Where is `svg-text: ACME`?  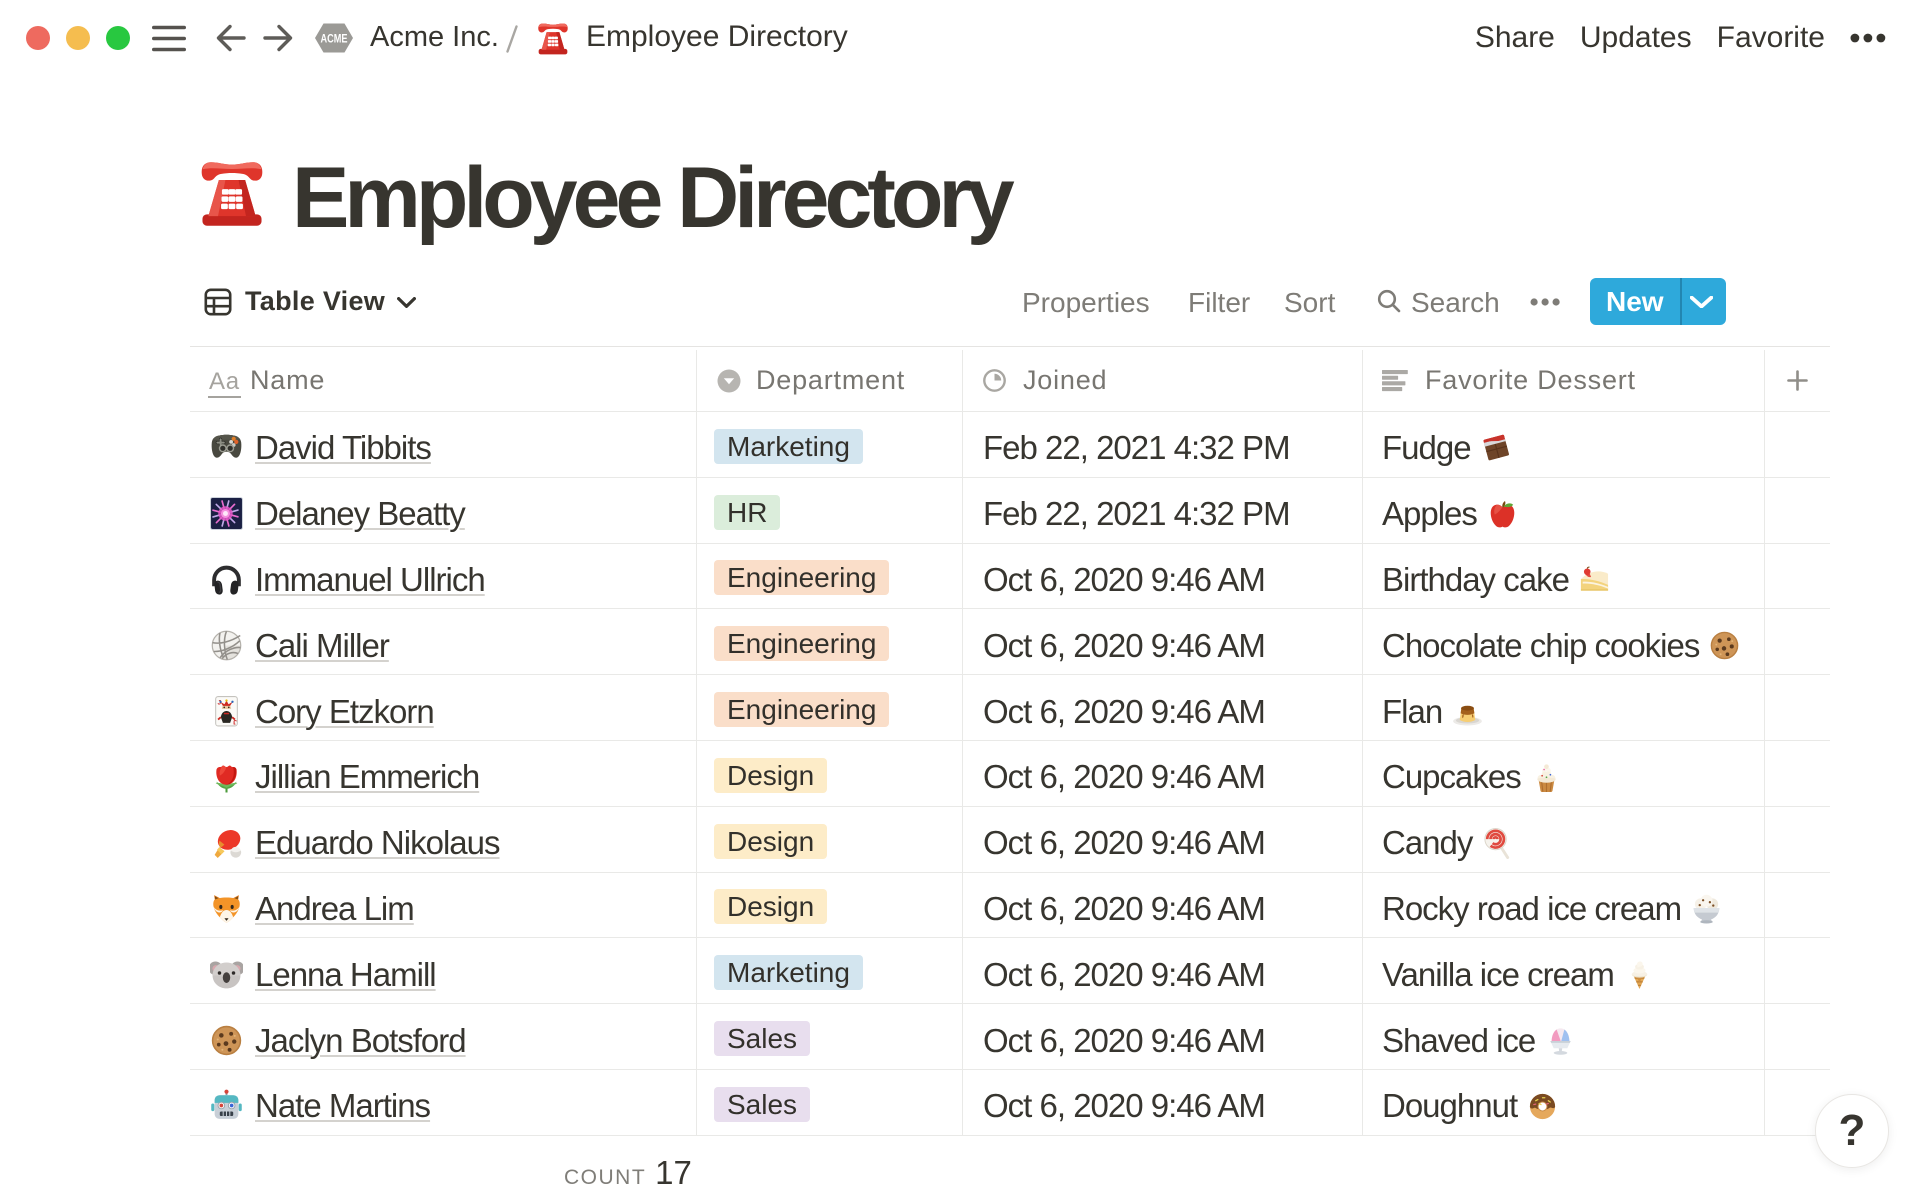 svg-text: ACME is located at coordinates (334, 40).